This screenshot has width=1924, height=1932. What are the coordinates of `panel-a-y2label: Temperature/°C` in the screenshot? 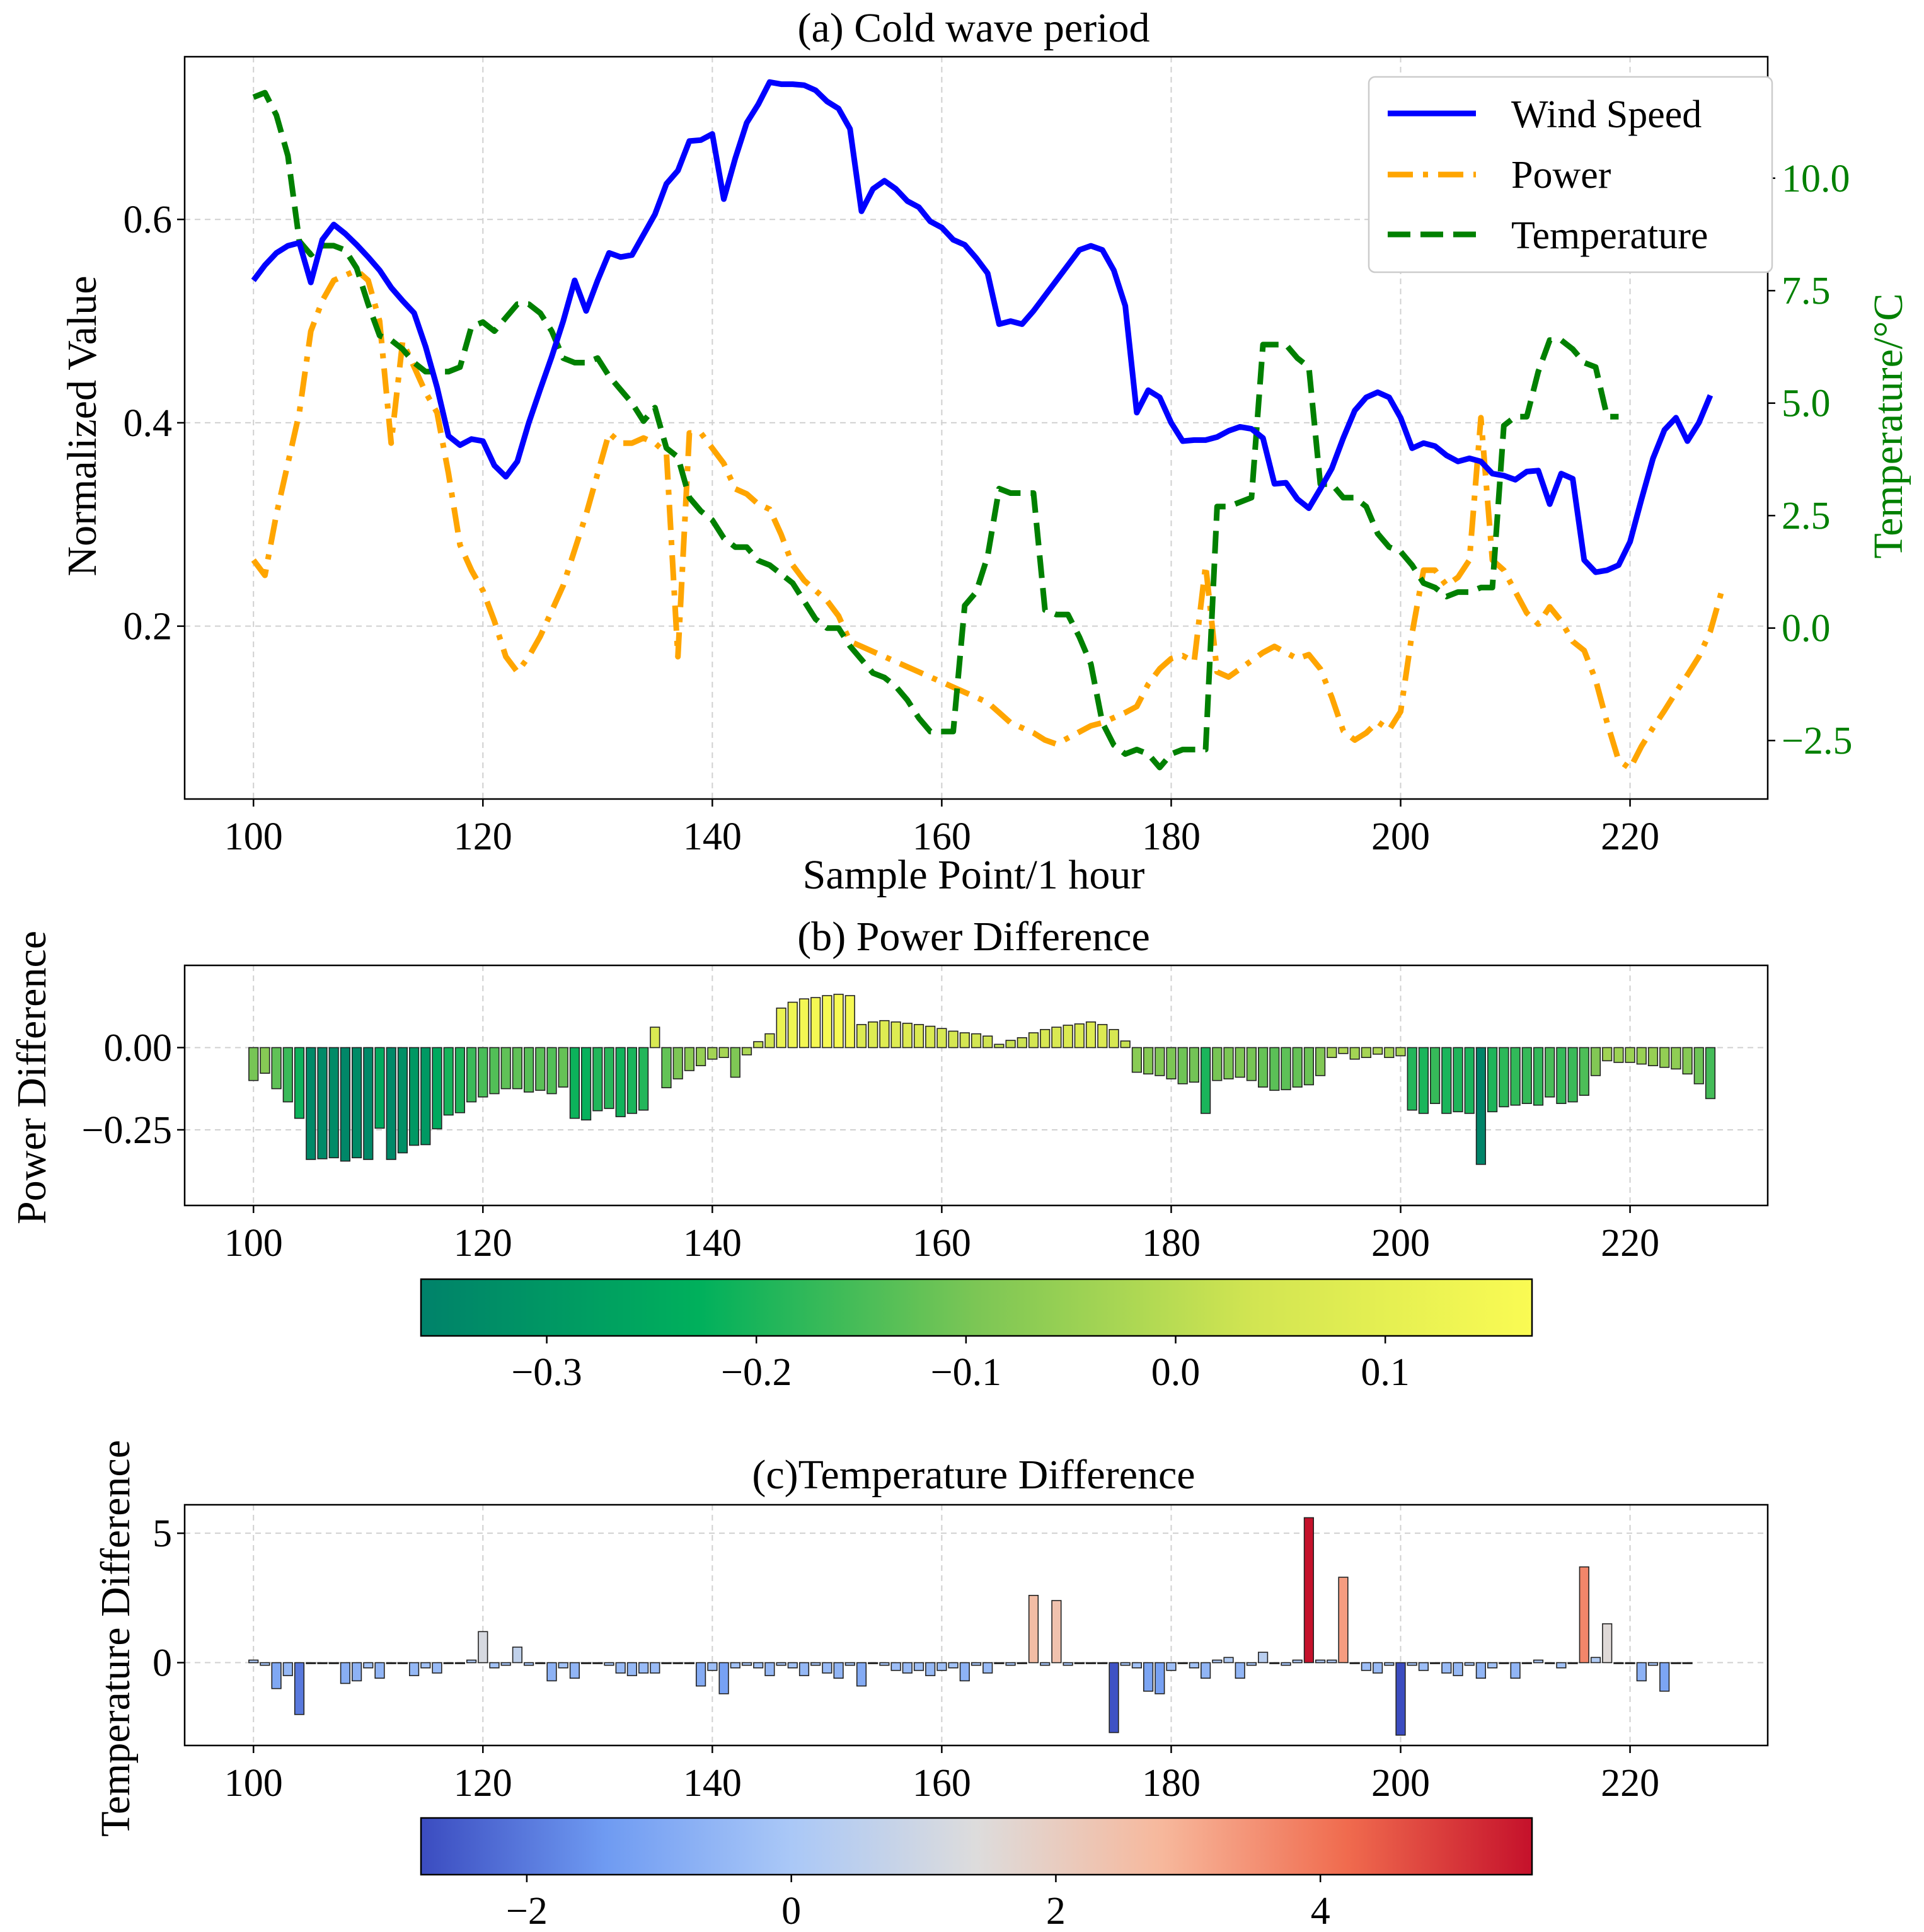 It's located at (1888, 425).